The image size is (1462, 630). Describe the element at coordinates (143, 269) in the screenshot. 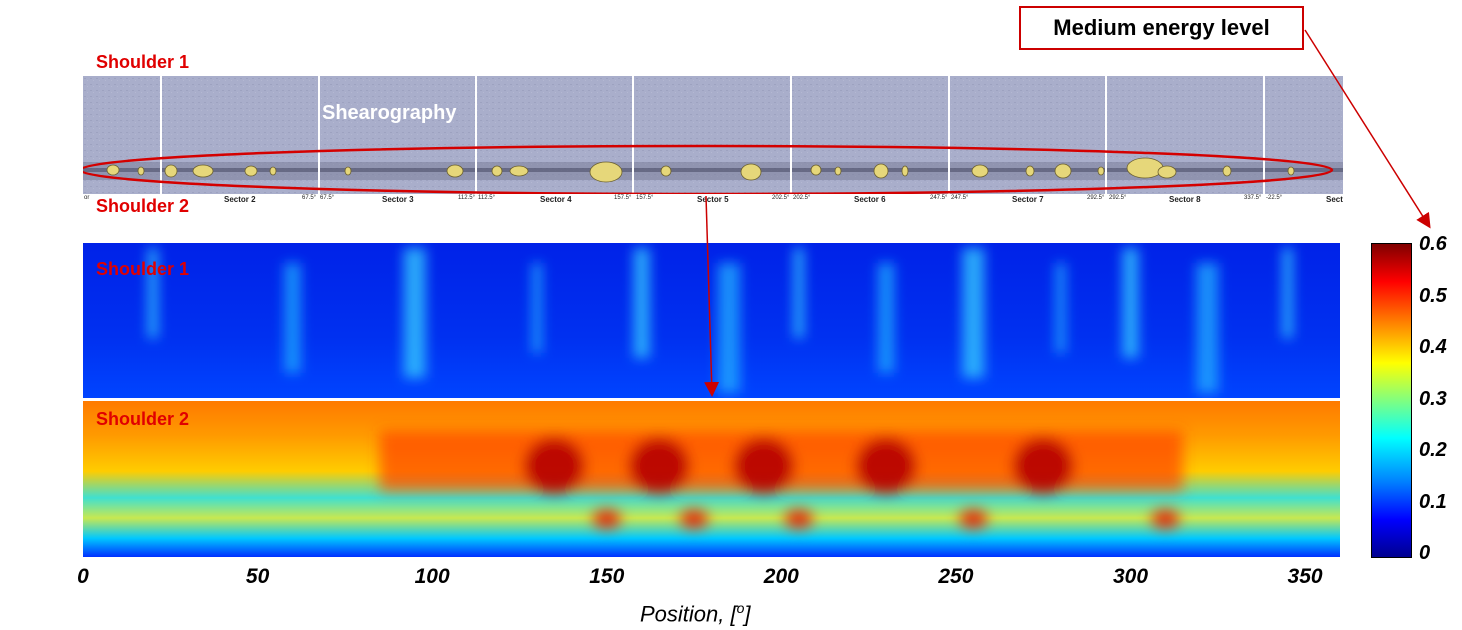

I see `heatmap-shoulder1-label: Shoulder 1` at that location.